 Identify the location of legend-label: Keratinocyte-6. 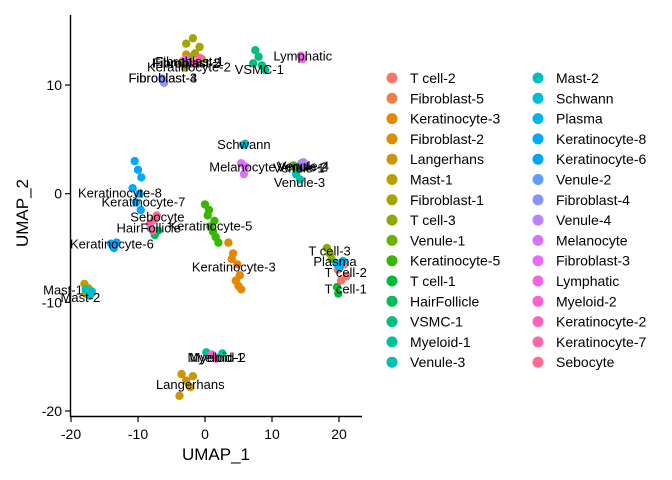
(601, 159).